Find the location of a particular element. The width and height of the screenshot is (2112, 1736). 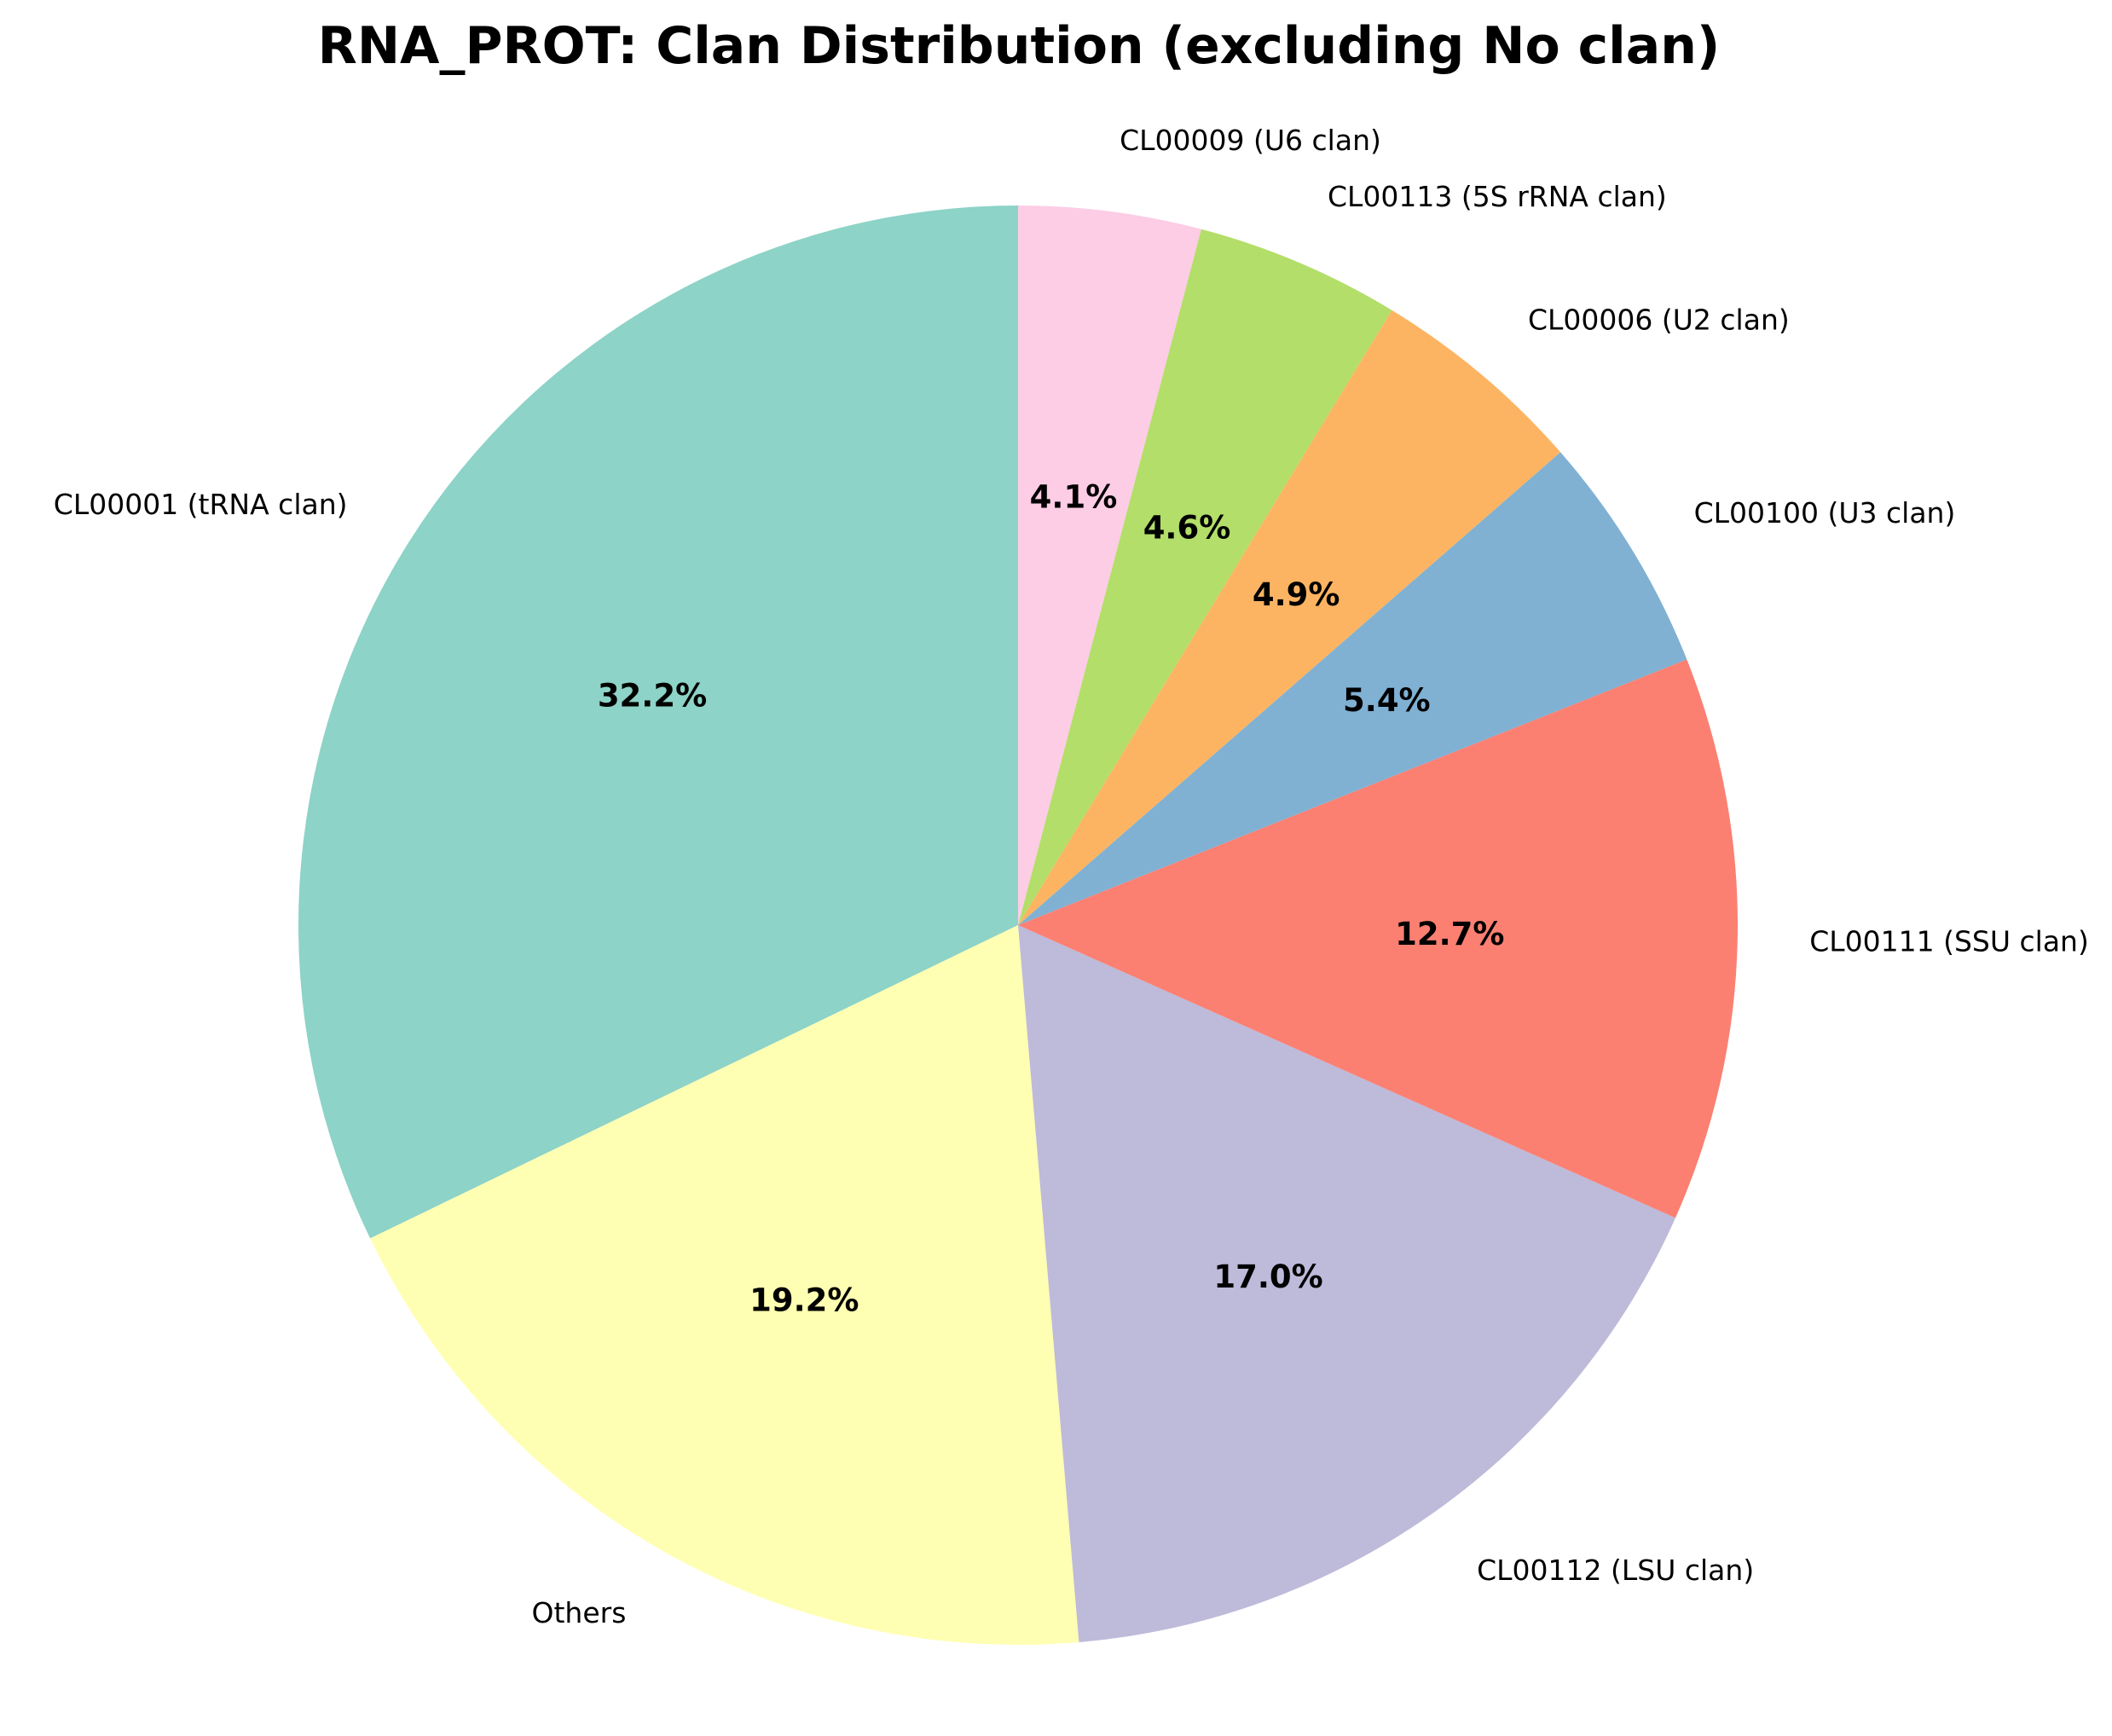

pie-slice-cl00111-ssu-clan is located at coordinates (1378, 938).